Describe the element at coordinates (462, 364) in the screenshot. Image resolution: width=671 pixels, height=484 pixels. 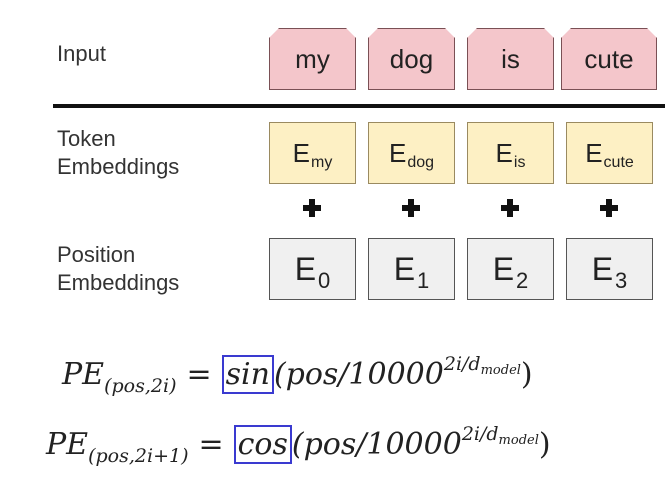
I see `sin-formula-exponent: 2i/d` at that location.